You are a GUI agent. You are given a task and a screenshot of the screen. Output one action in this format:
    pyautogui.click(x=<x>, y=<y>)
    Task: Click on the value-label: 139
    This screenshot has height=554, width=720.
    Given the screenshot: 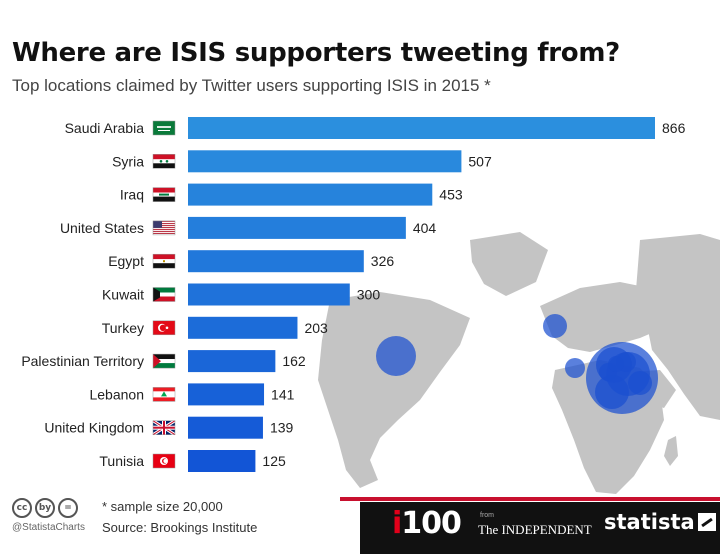 What is the action you would take?
    pyautogui.click(x=282, y=428)
    